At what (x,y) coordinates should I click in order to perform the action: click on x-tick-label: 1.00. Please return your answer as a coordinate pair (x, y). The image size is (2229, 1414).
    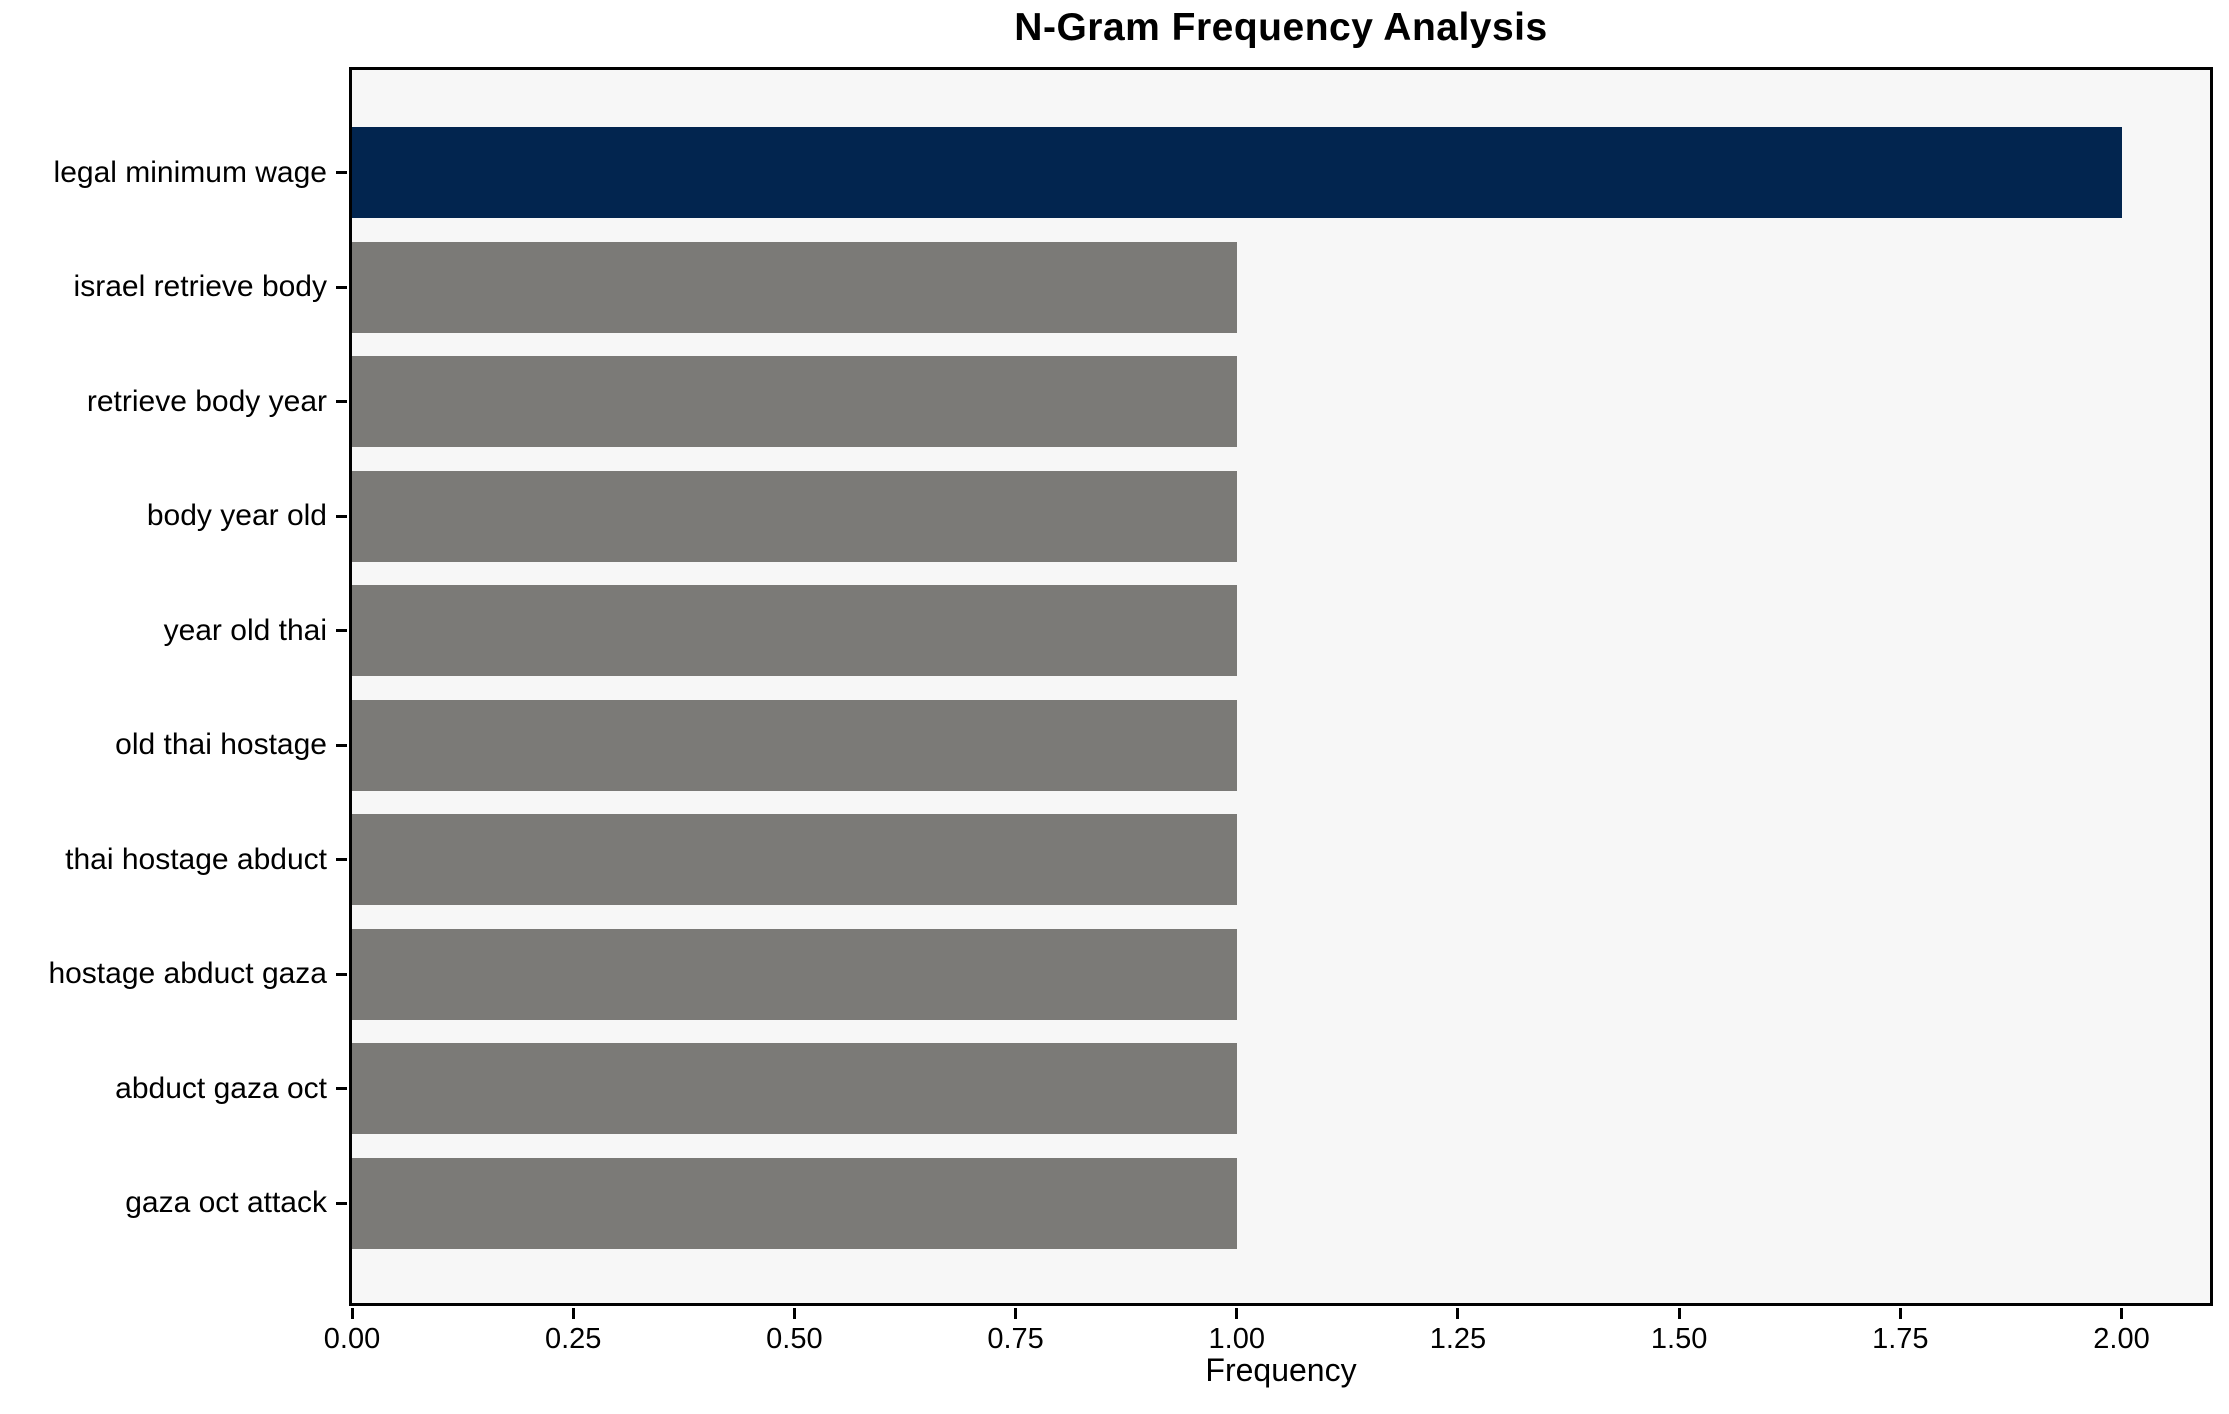
    Looking at the image, I should click on (1236, 1339).